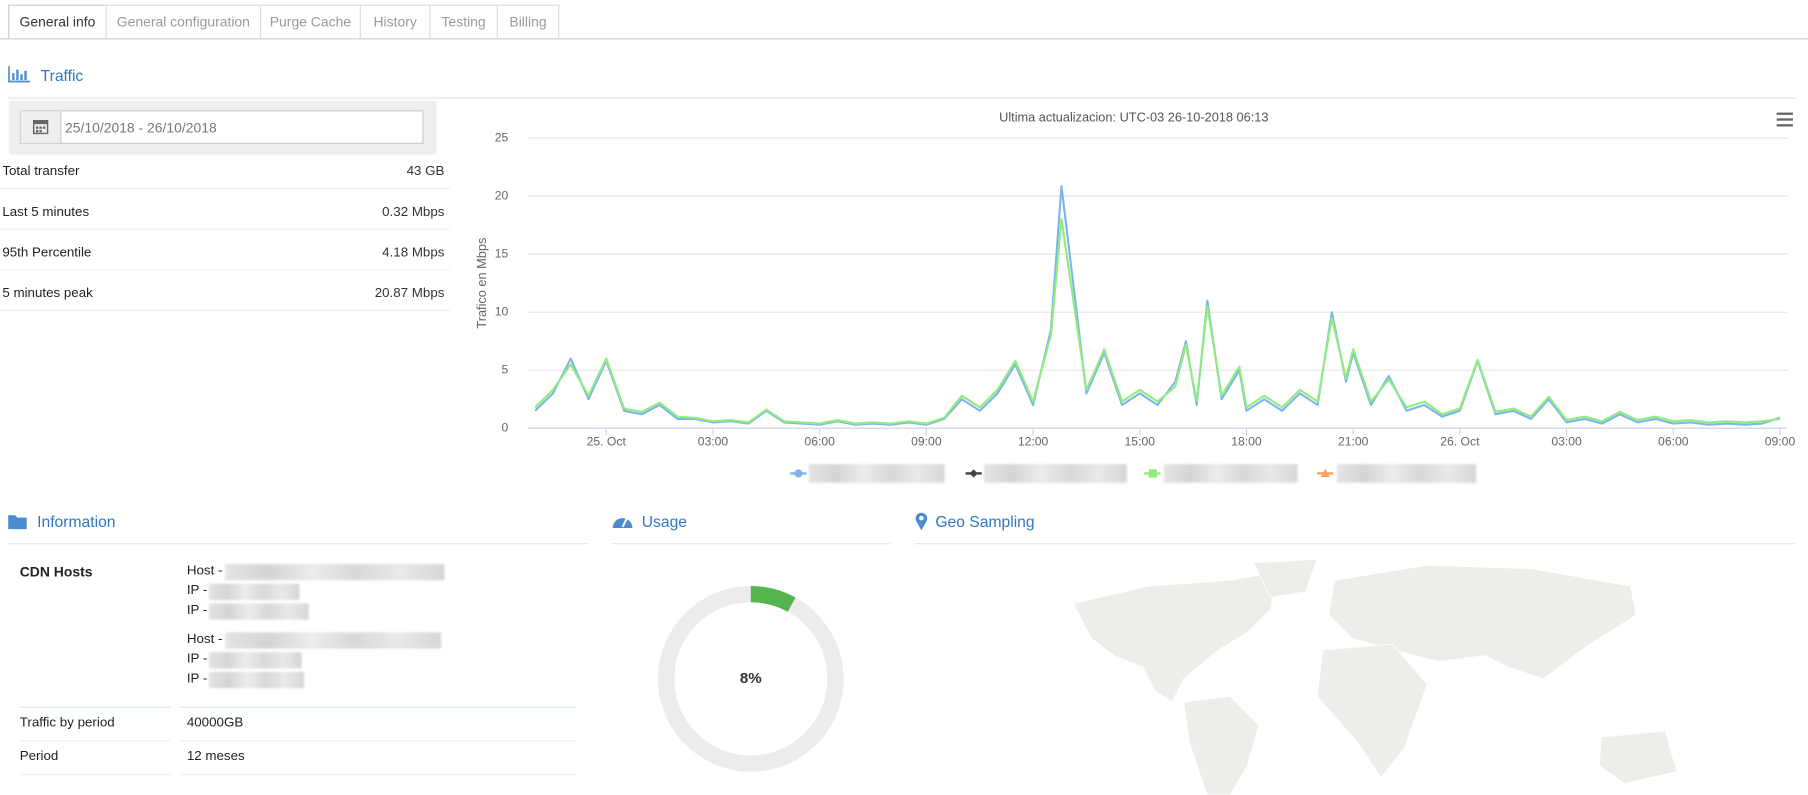 The height and width of the screenshot is (795, 1808). What do you see at coordinates (395, 21) in the screenshot?
I see `tab: History` at bounding box center [395, 21].